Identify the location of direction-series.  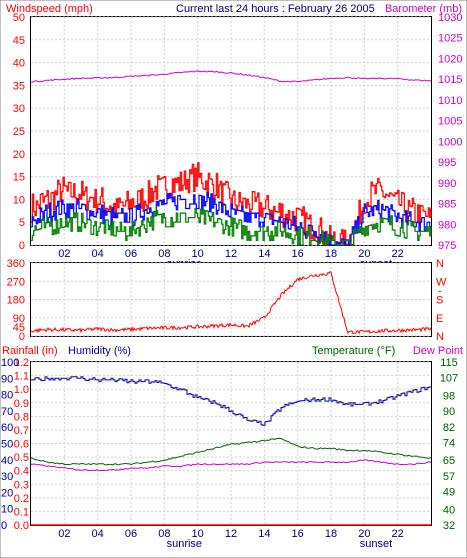
(231, 303).